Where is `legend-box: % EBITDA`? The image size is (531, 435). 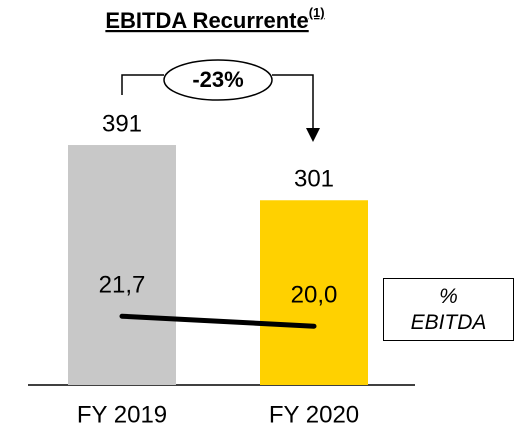 legend-box: % EBITDA is located at coordinates (448, 309).